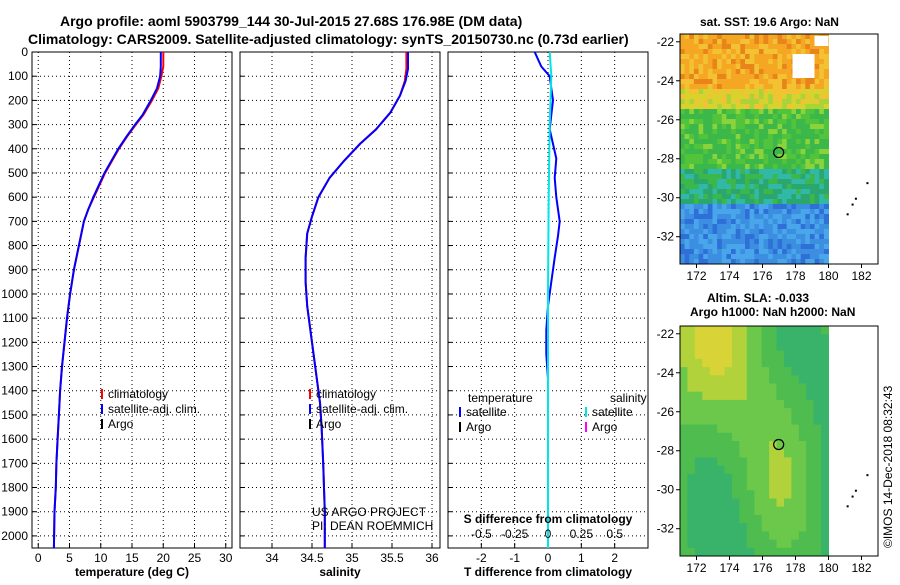 The width and height of the screenshot is (900, 585). What do you see at coordinates (548, 572) in the screenshot?
I see `x-axis-label: T difference from climatology` at bounding box center [548, 572].